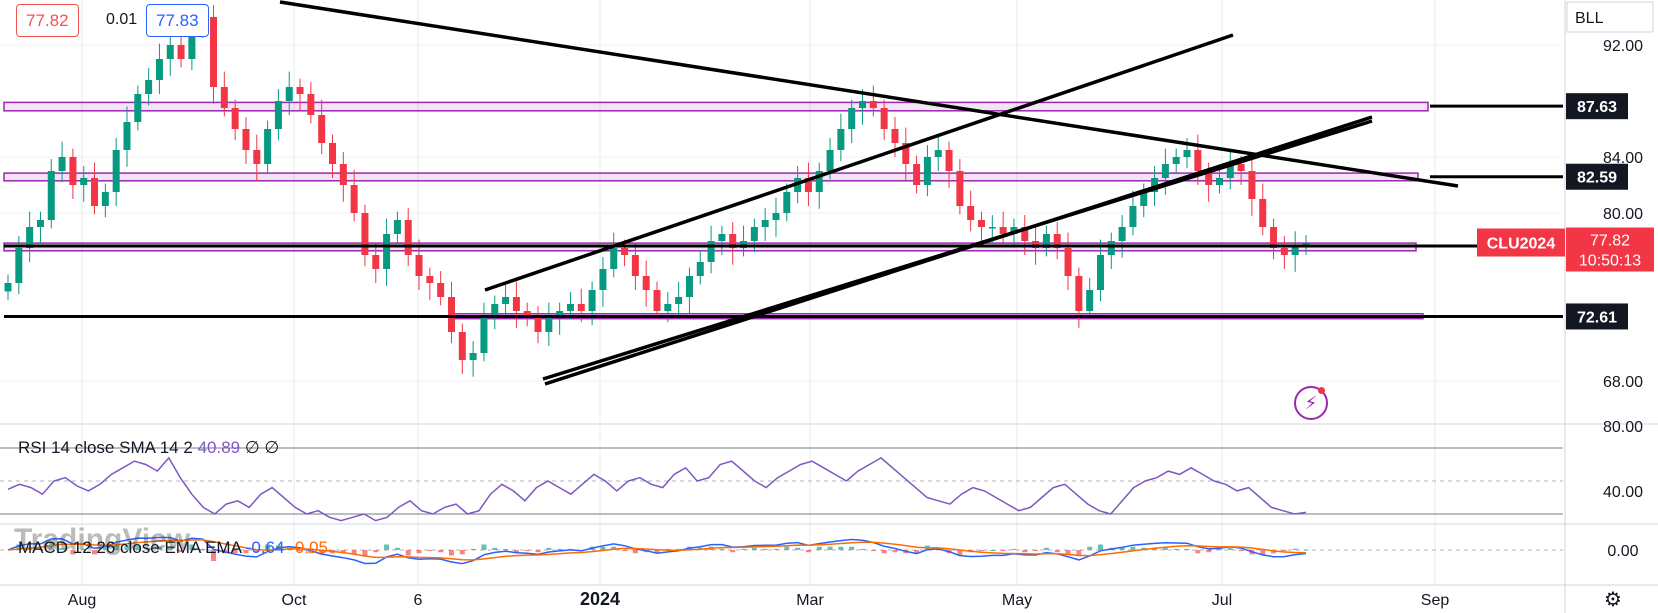 The image size is (1658, 613). Describe the element at coordinates (600, 599) in the screenshot. I see `x-tick-label: 2024` at that location.